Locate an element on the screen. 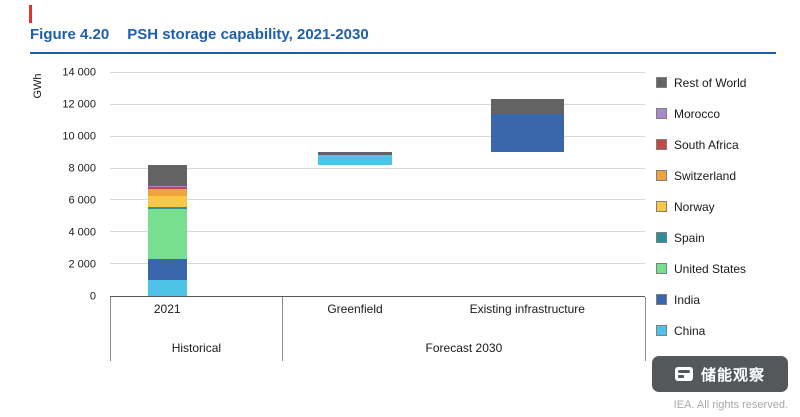 The height and width of the screenshot is (417, 800). legend-item-united-states: United States is located at coordinates (701, 268).